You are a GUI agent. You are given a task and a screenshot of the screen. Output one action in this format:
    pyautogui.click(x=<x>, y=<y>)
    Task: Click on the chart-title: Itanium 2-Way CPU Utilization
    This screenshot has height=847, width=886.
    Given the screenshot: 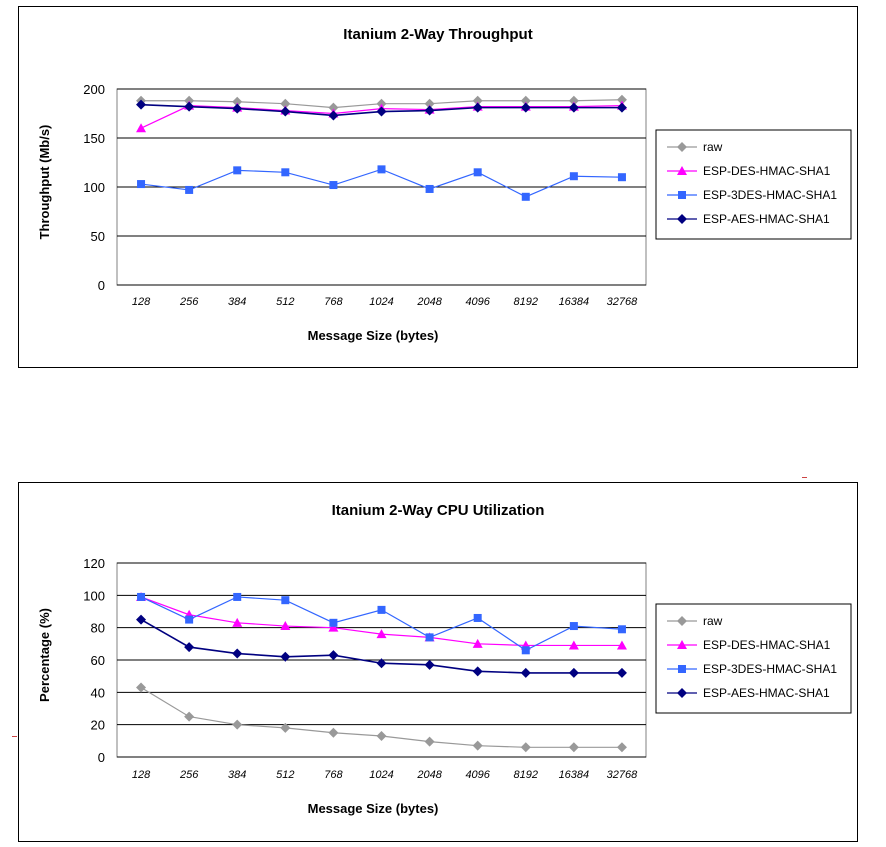 What is the action you would take?
    pyautogui.click(x=438, y=510)
    